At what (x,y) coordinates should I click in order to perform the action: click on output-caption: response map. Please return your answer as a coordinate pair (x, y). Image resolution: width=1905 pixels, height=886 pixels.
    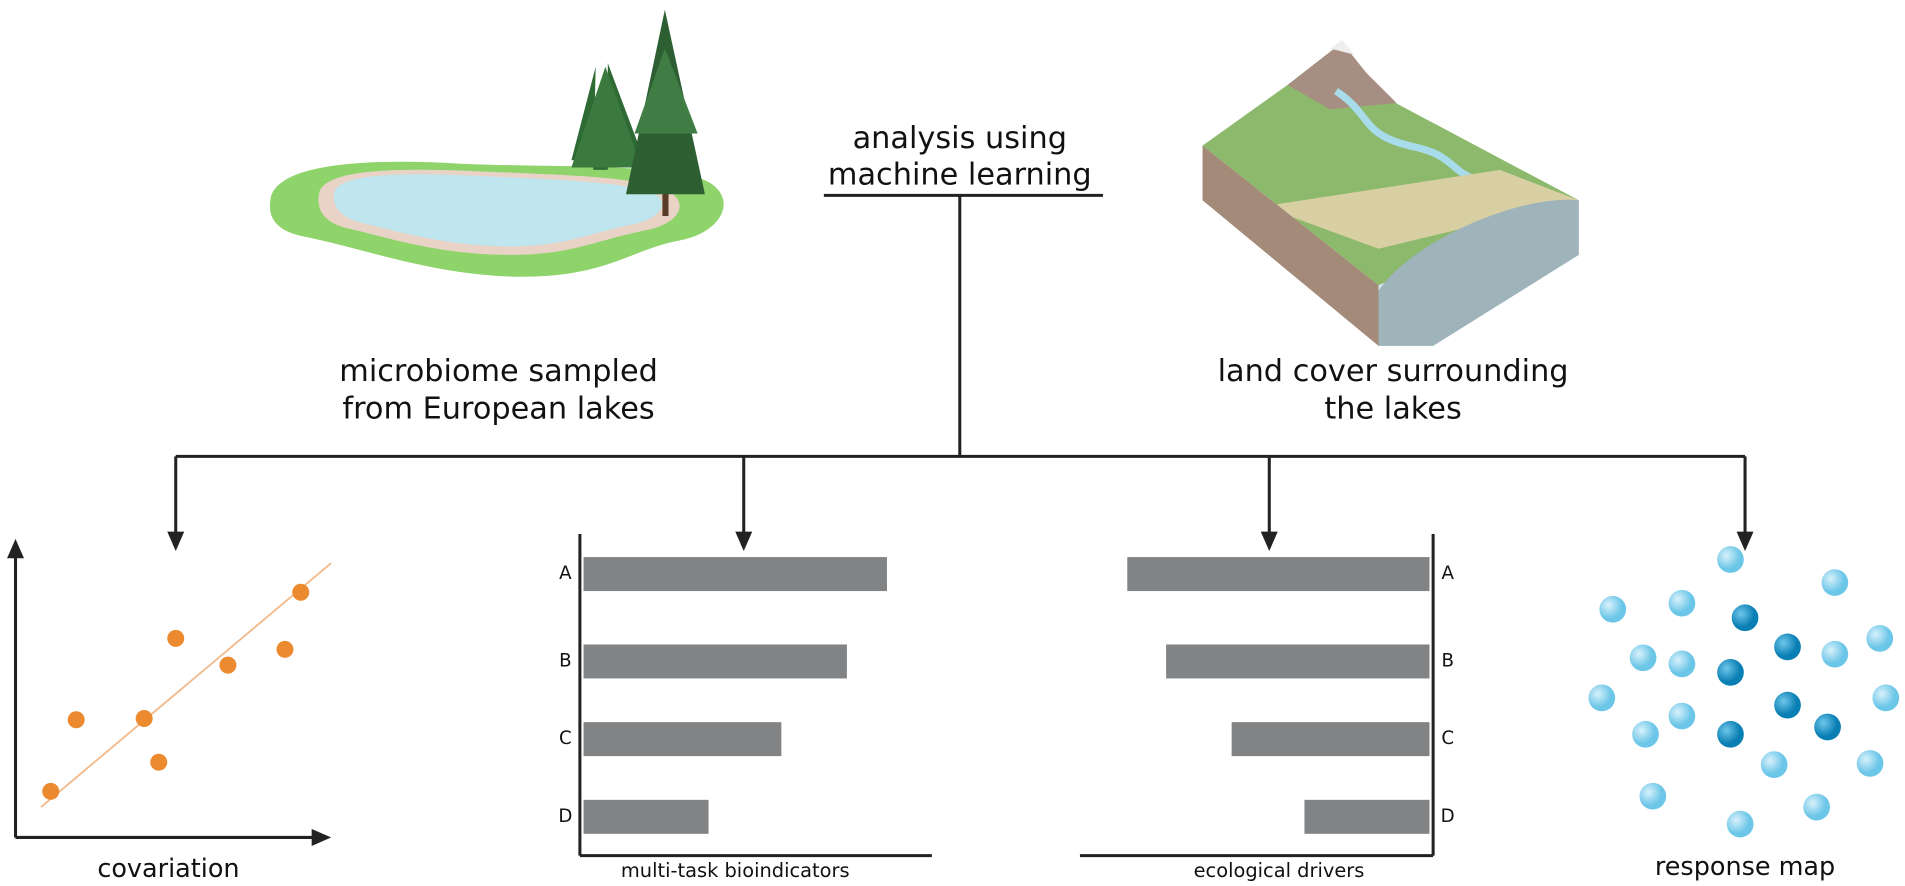
    Looking at the image, I should click on (1745, 867).